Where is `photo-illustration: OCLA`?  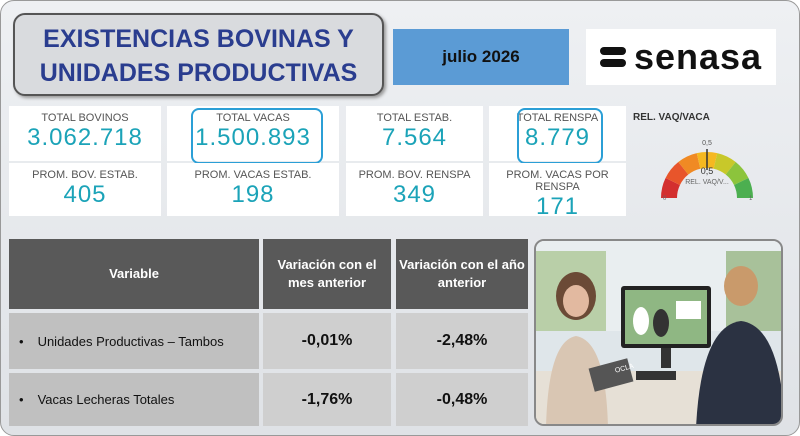 photo-illustration: OCLA is located at coordinates (658, 332).